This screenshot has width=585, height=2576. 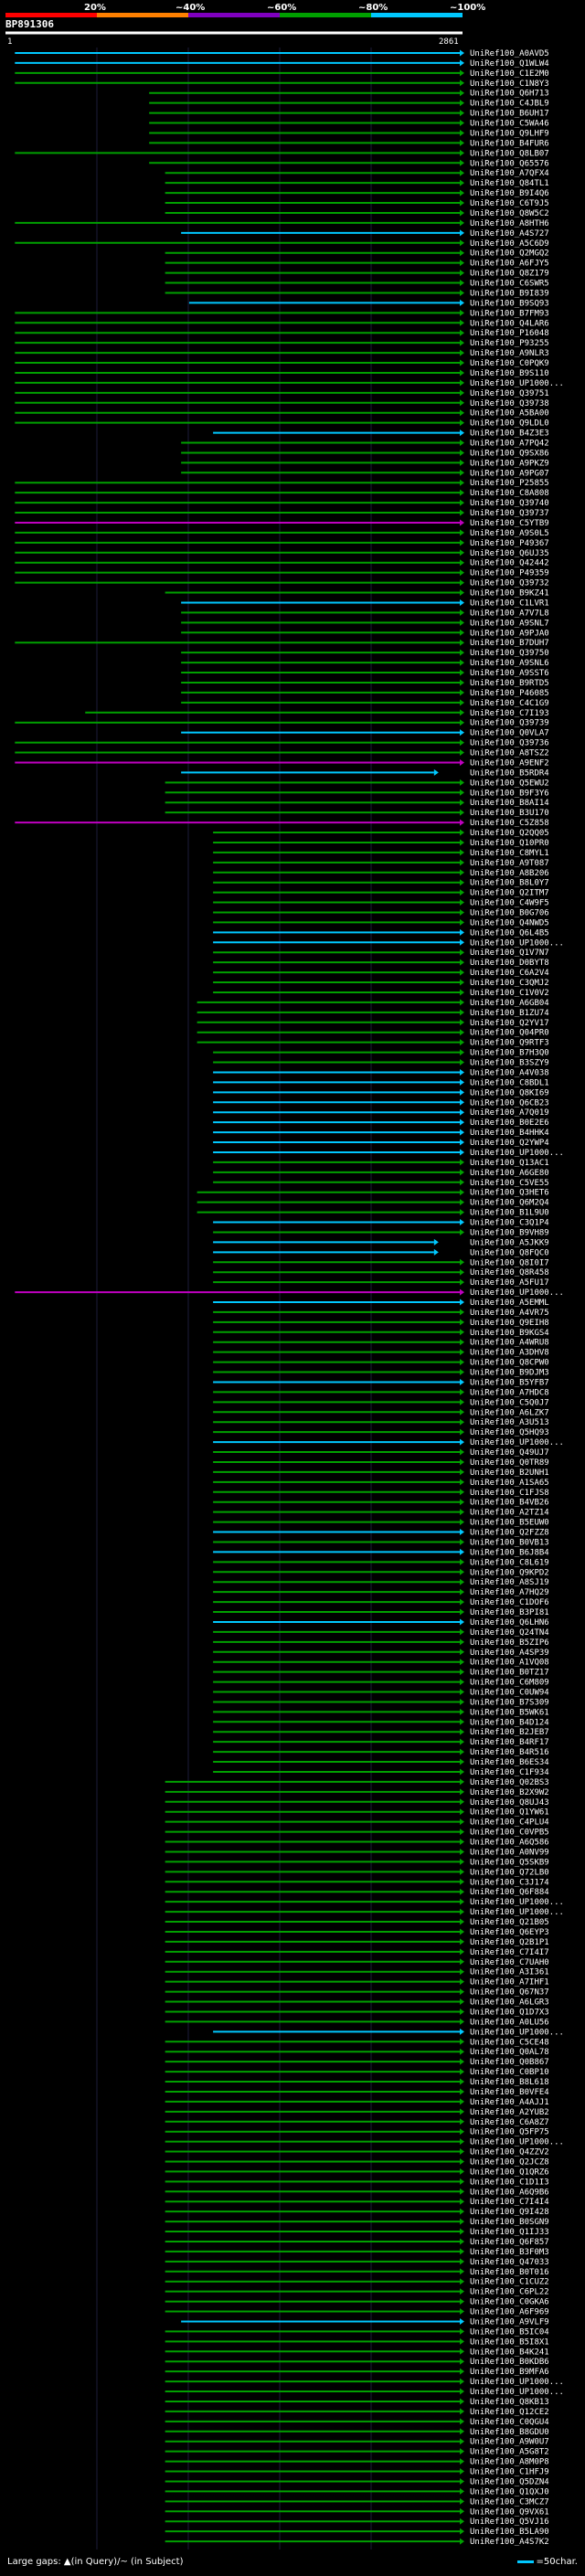 What do you see at coordinates (510, 1193) in the screenshot?
I see `hit-label: UniRef100_Q3HET6` at bounding box center [510, 1193].